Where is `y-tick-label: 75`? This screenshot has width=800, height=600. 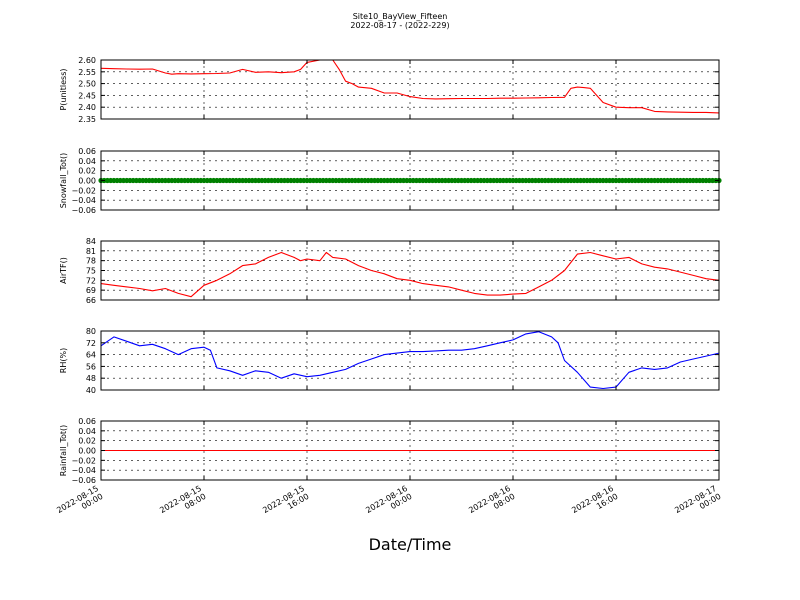 y-tick-label: 75 is located at coordinates (91, 271).